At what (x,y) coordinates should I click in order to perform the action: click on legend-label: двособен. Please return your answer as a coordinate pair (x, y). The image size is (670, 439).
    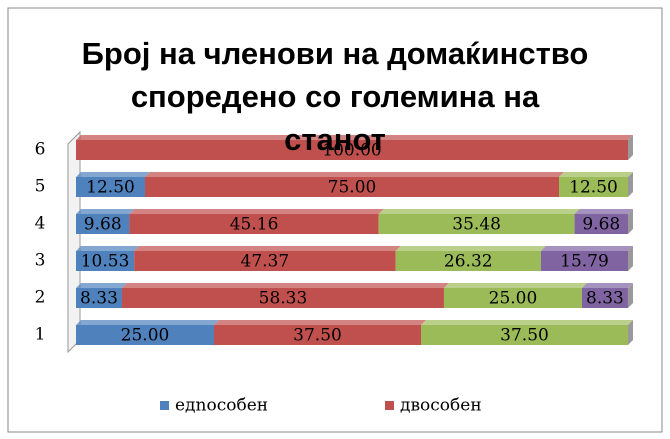
    Looking at the image, I should click on (441, 406).